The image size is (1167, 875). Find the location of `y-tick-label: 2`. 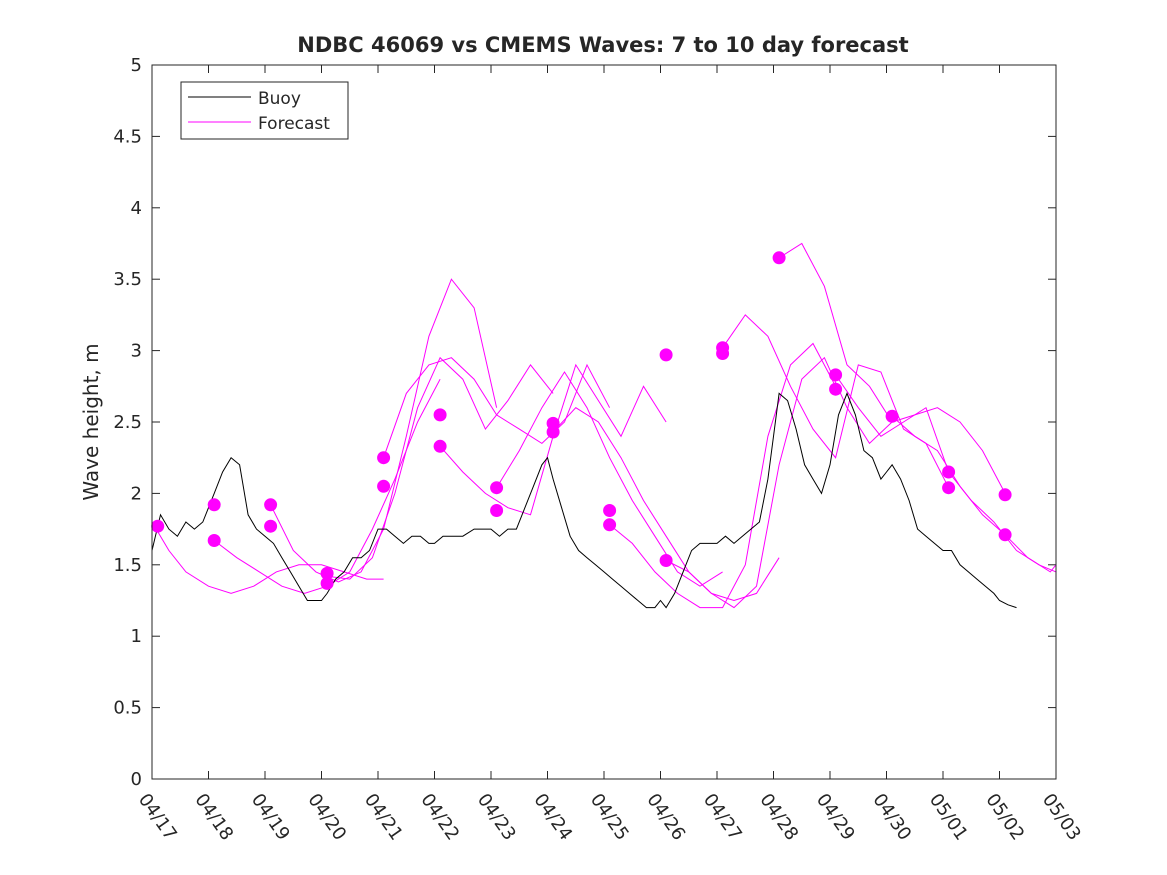

y-tick-label: 2 is located at coordinates (136, 493).